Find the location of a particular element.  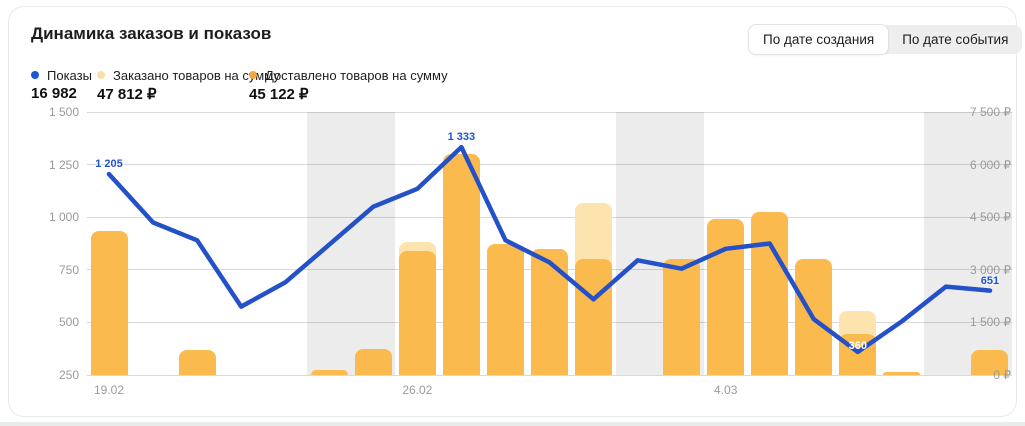

legend-item-impressions: Показы 16 982 is located at coordinates (61, 85).